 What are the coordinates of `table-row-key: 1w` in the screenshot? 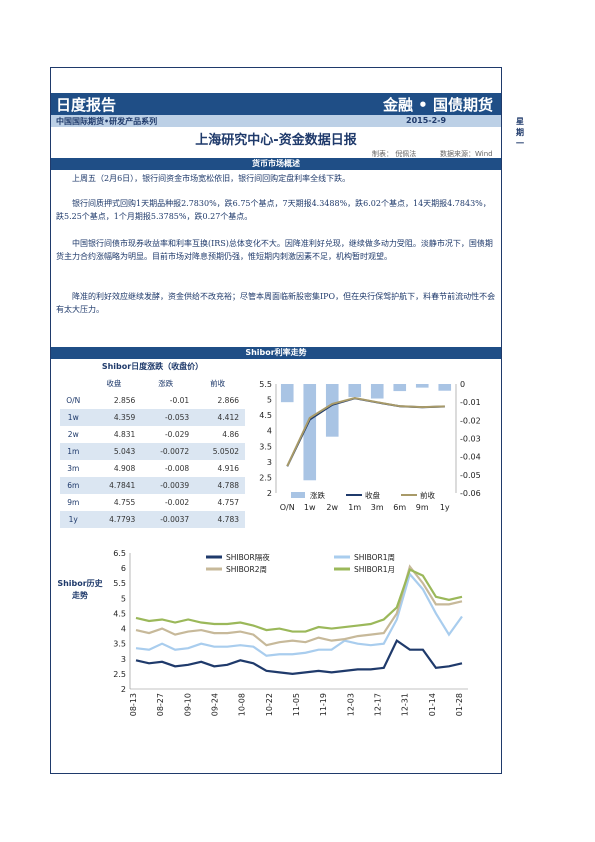 It's located at (76, 417).